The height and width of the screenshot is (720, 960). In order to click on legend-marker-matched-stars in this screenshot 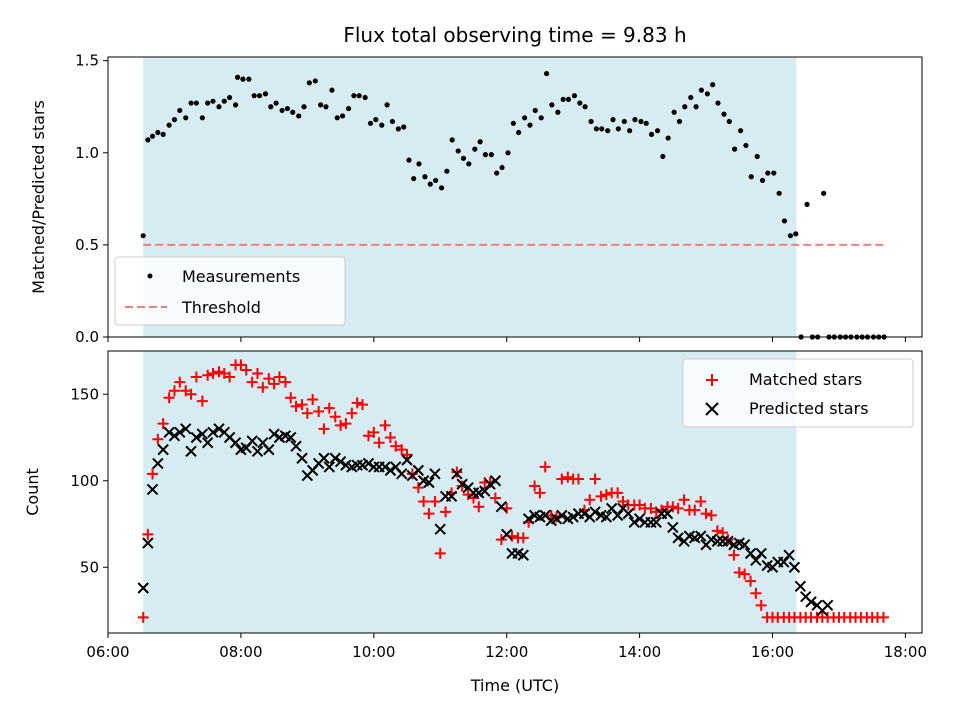, I will do `click(712, 380)`.